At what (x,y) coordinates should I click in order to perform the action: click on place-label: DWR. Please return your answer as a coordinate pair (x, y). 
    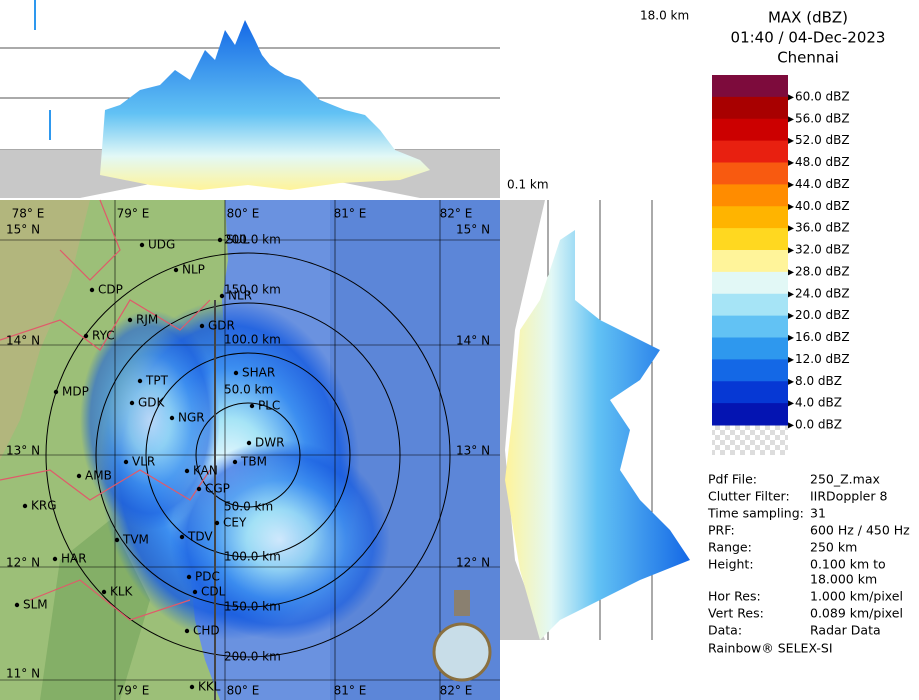
    Looking at the image, I should click on (269, 443).